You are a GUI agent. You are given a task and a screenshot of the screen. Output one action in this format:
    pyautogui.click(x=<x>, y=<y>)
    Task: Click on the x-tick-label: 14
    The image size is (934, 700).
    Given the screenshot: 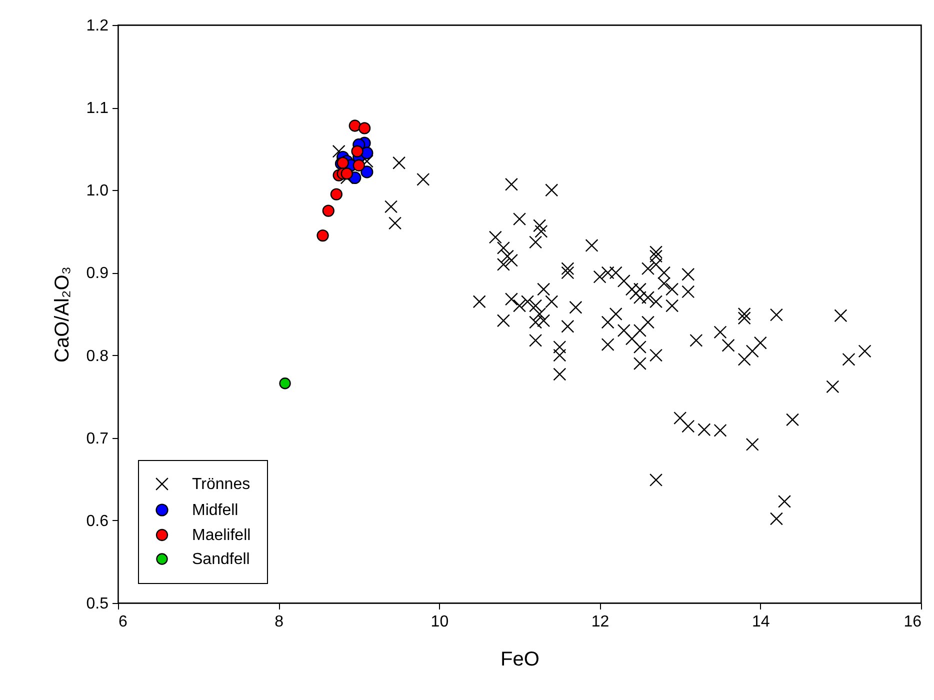 What is the action you would take?
    pyautogui.click(x=761, y=622)
    